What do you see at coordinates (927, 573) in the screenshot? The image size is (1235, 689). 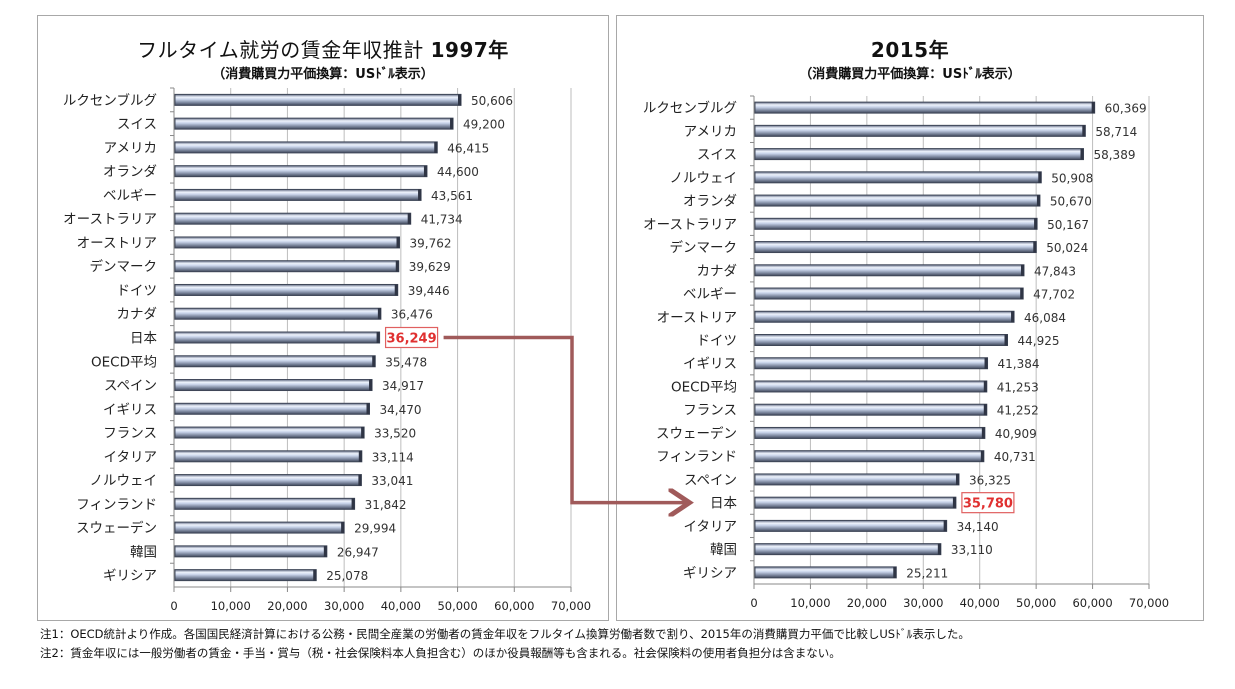 I see `value-label: 25,211` at bounding box center [927, 573].